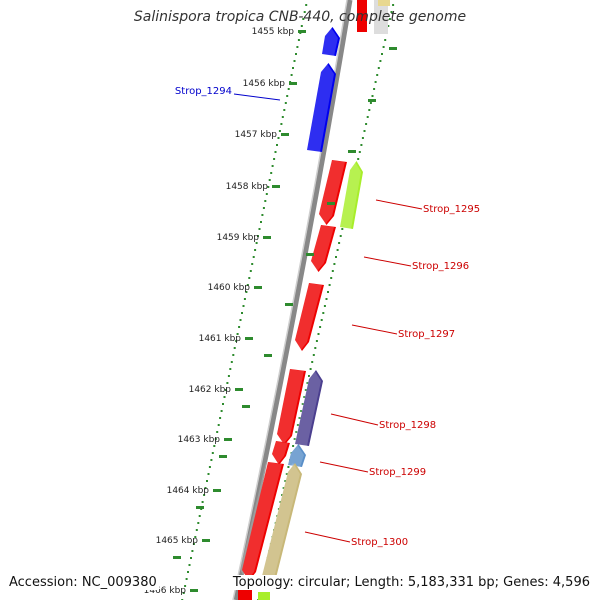  Describe the element at coordinates (188, 491) in the screenshot. I see `ruler-tick-label: 1464 kbp` at that location.